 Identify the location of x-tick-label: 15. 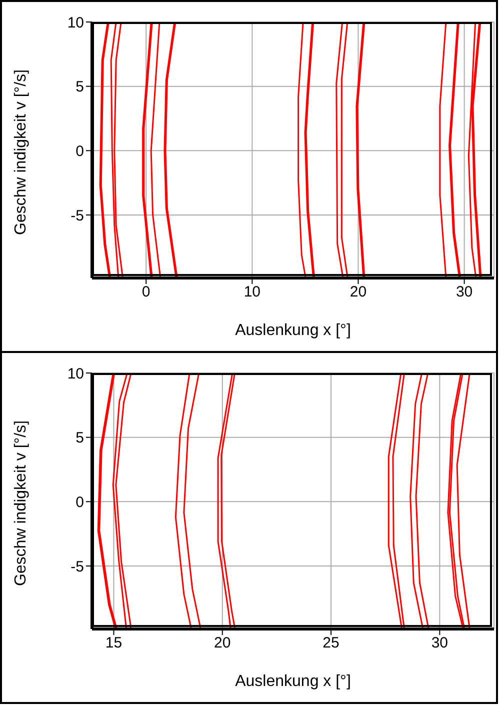
(113, 643).